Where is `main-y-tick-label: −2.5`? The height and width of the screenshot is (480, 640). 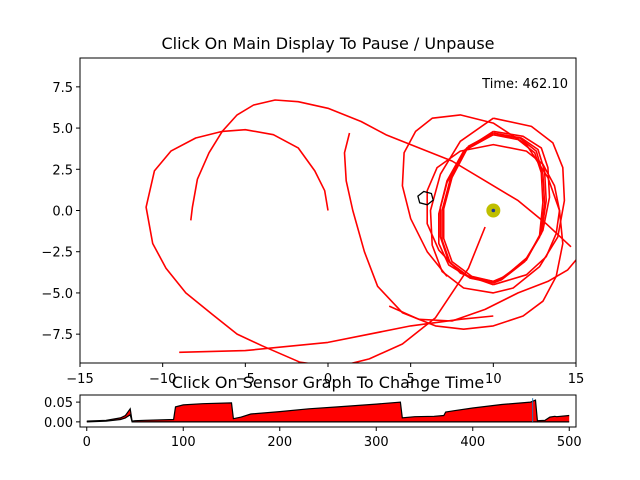 main-y-tick-label: −2.5 is located at coordinates (57, 253).